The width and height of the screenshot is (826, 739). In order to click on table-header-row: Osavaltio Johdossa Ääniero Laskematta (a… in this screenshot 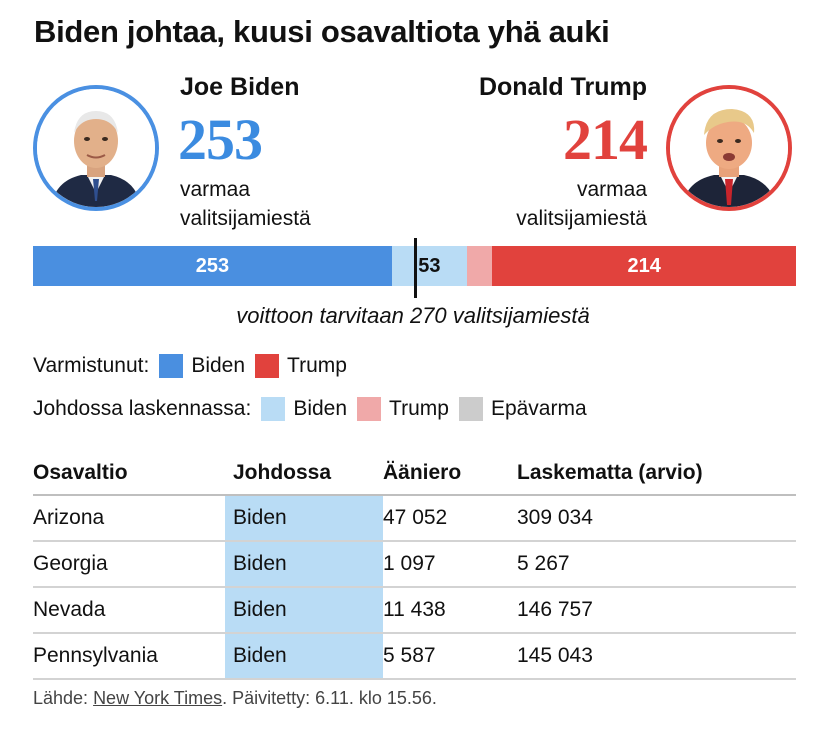, I will do `click(414, 474)`.